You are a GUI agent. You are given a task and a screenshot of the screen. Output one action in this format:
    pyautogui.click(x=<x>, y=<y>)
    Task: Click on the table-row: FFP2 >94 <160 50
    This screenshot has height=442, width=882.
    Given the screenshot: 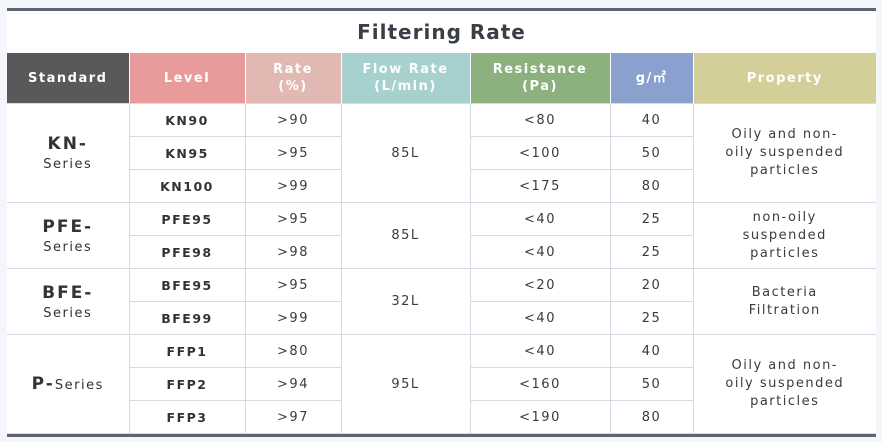 What is the action you would take?
    pyautogui.click(x=441, y=384)
    